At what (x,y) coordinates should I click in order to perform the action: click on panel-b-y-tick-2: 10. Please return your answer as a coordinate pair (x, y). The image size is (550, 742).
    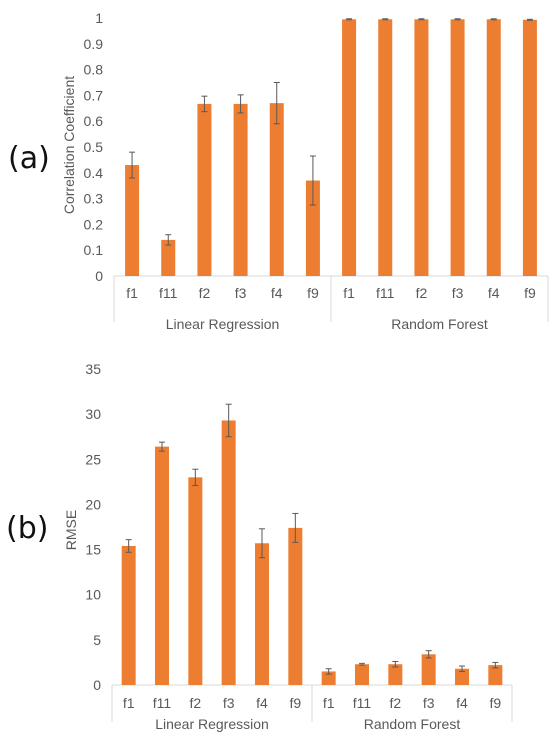
    Looking at the image, I should click on (93, 595).